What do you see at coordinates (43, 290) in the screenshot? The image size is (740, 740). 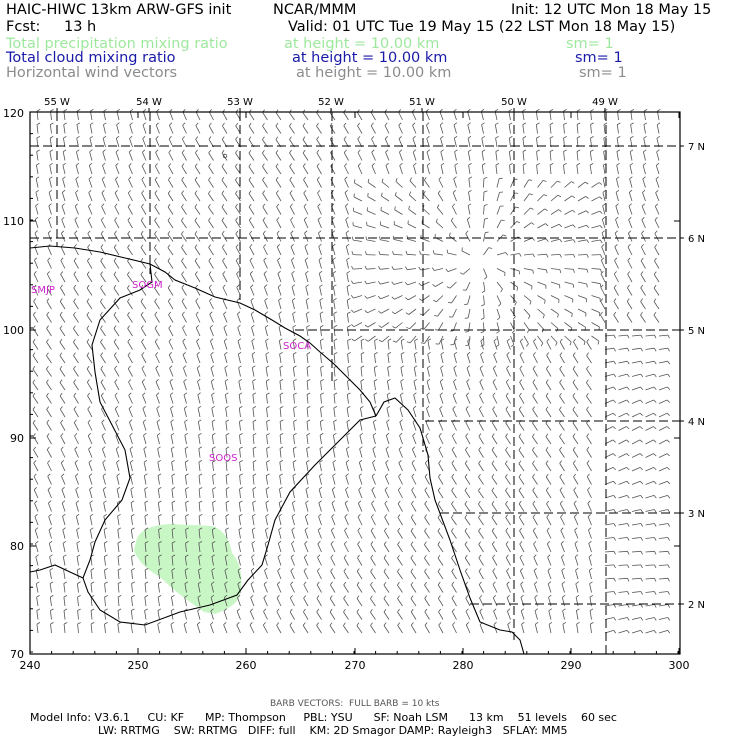 I see `station-smjp: SMJP` at bounding box center [43, 290].